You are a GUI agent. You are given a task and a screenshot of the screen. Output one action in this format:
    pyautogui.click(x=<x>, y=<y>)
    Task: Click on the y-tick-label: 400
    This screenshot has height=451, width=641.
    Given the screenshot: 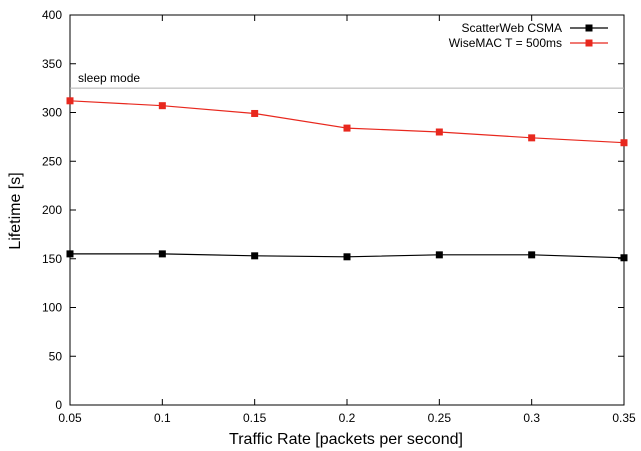 What is the action you would take?
    pyautogui.click(x=52, y=15)
    